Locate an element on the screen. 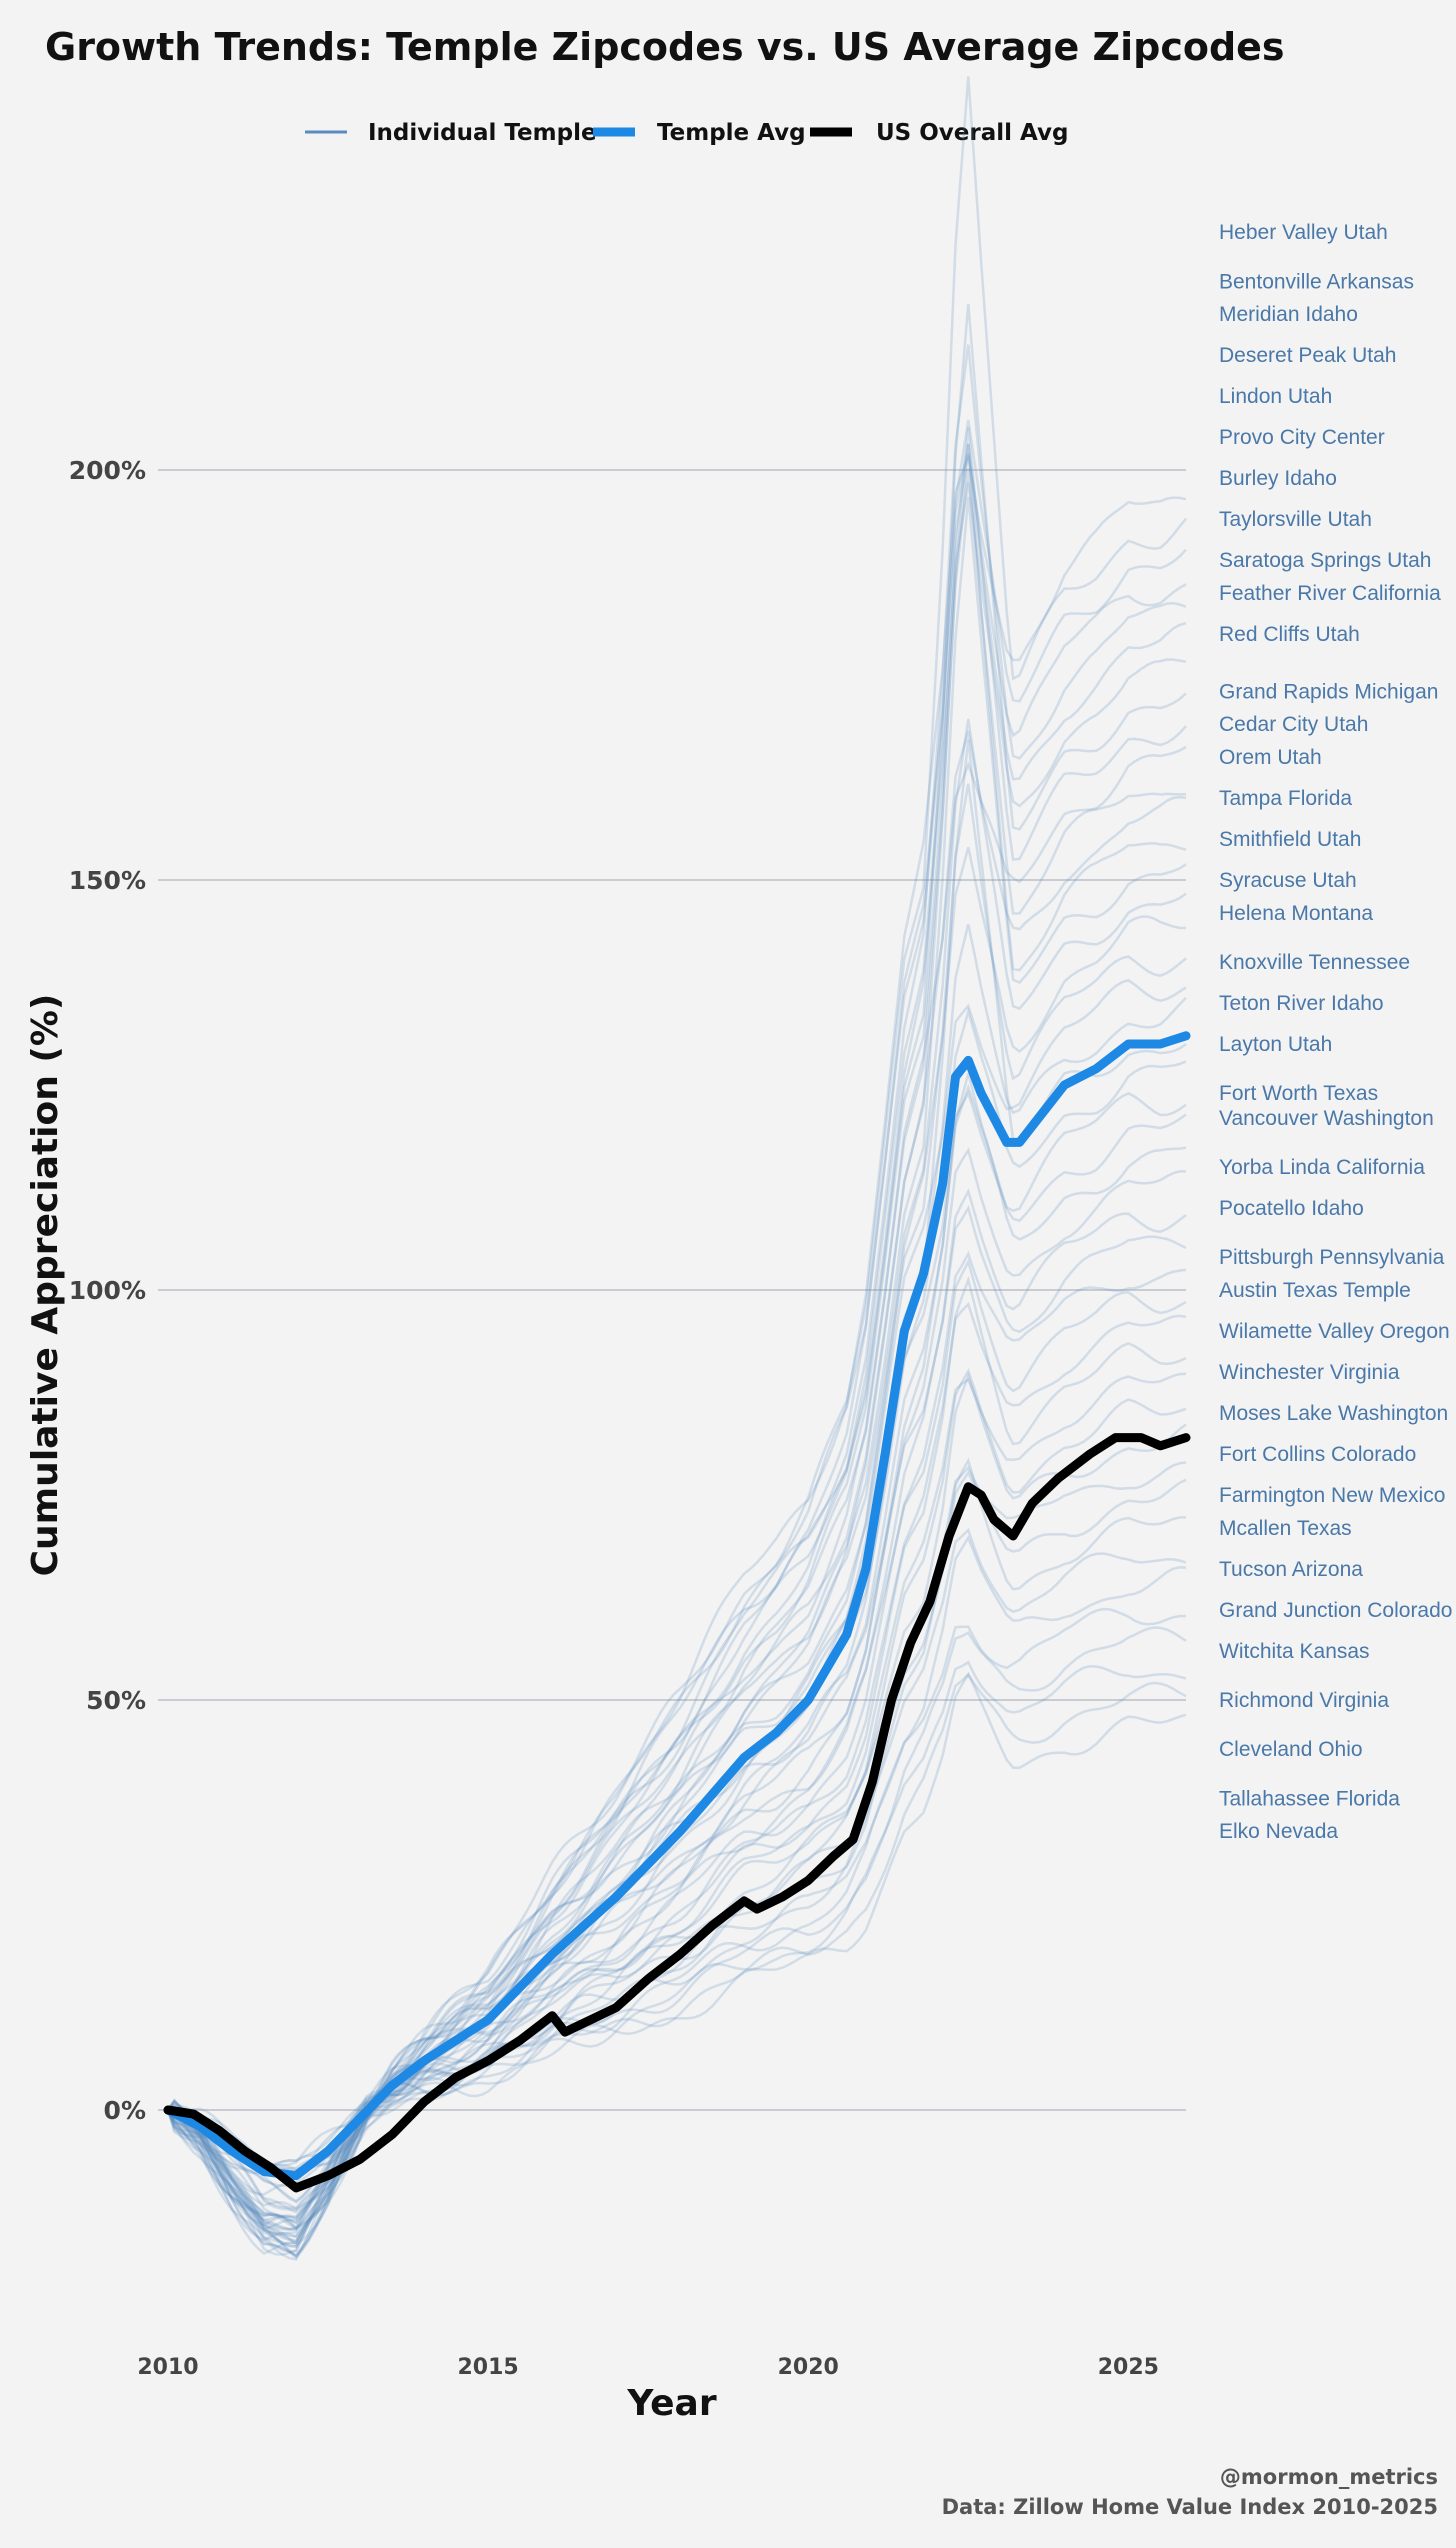  temple-label: Cleveland Ohio is located at coordinates (1291, 1749).